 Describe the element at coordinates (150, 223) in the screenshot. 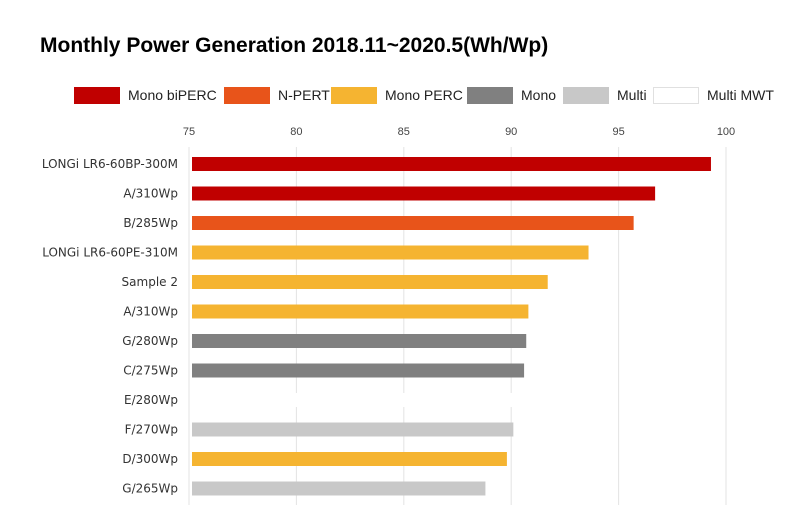

I see `category-label-3: B/285Wp` at that location.